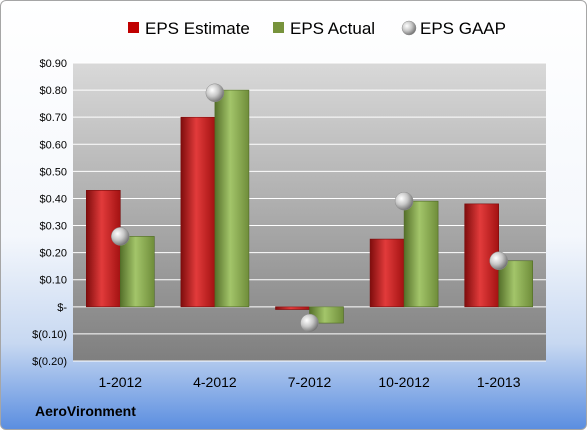  Describe the element at coordinates (53, 281) in the screenshot. I see `y-tick-label: $0.10` at that location.